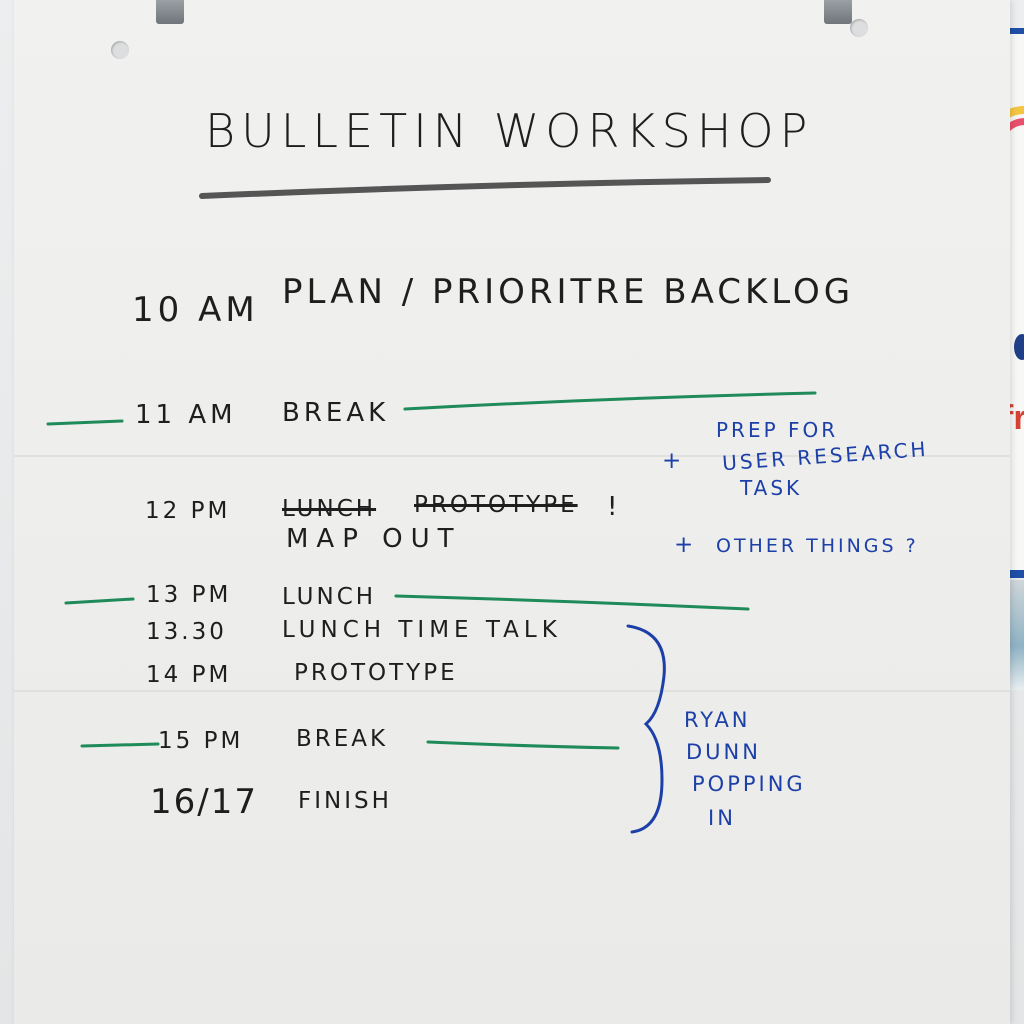 The height and width of the screenshot is (1024, 1024). I want to click on green-line-15pm-right, so click(523, 745).